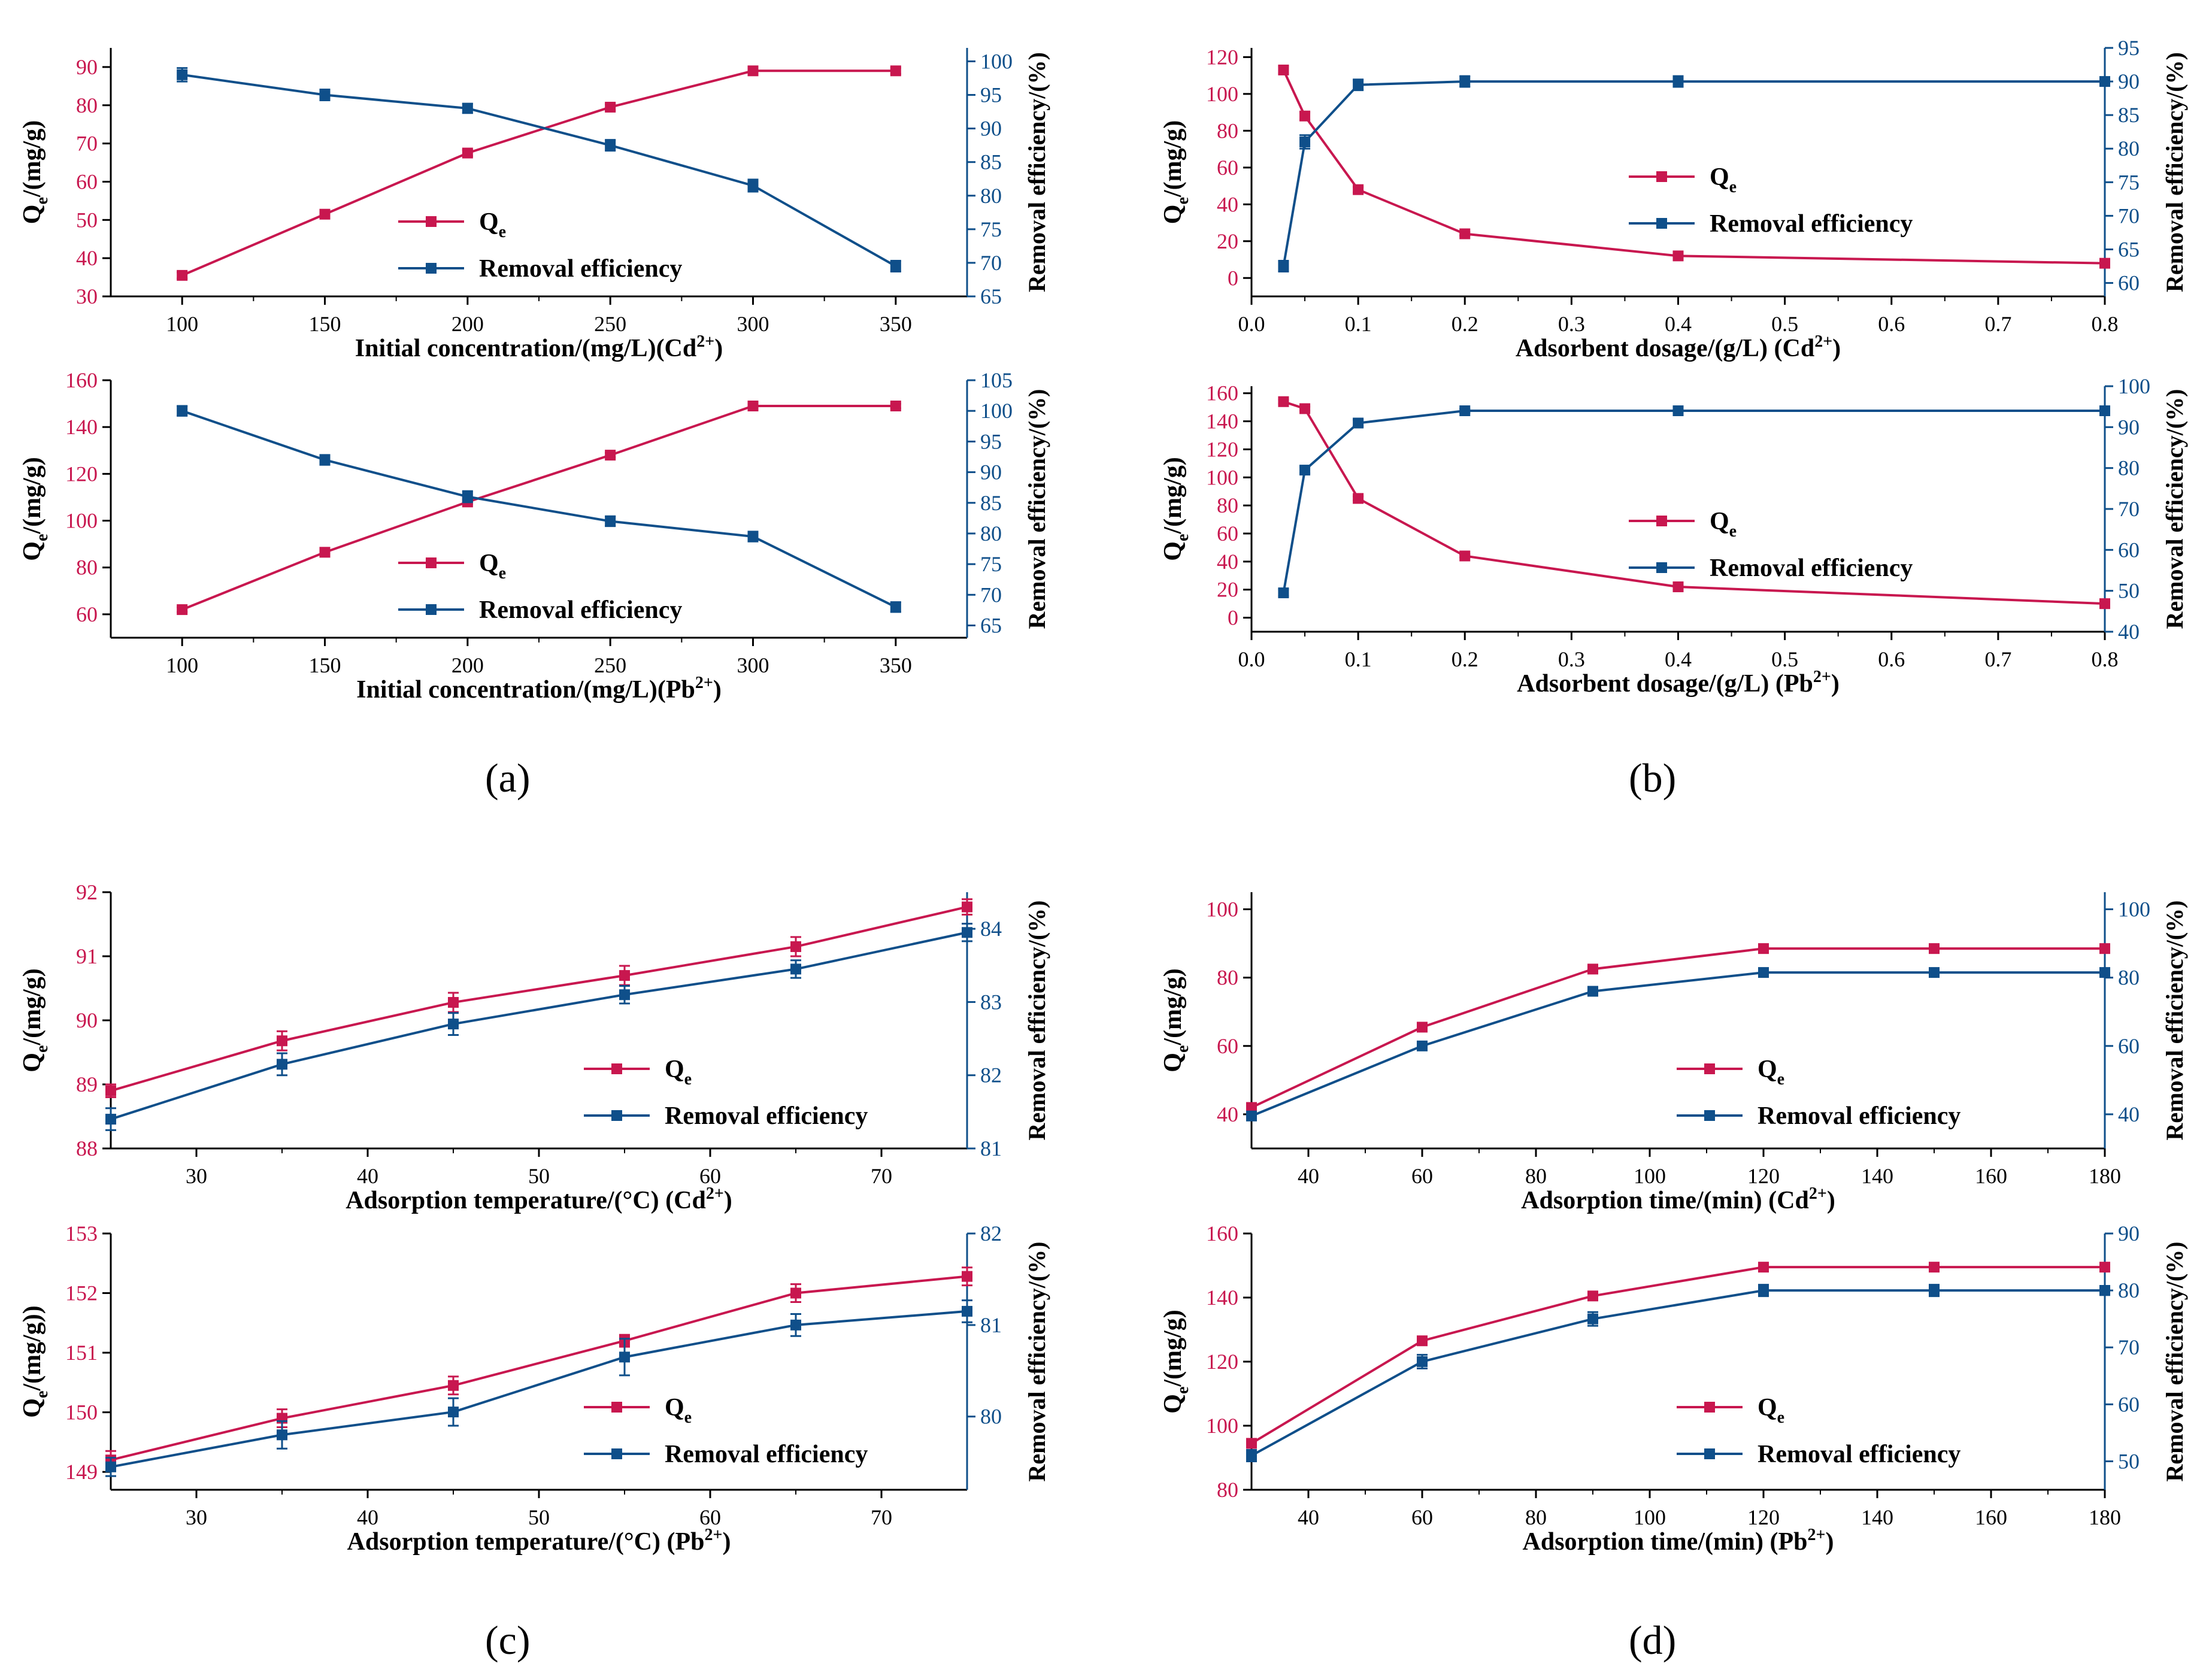  What do you see at coordinates (81, 1353) in the screenshot?
I see `y-left-tick-label: 151` at bounding box center [81, 1353].